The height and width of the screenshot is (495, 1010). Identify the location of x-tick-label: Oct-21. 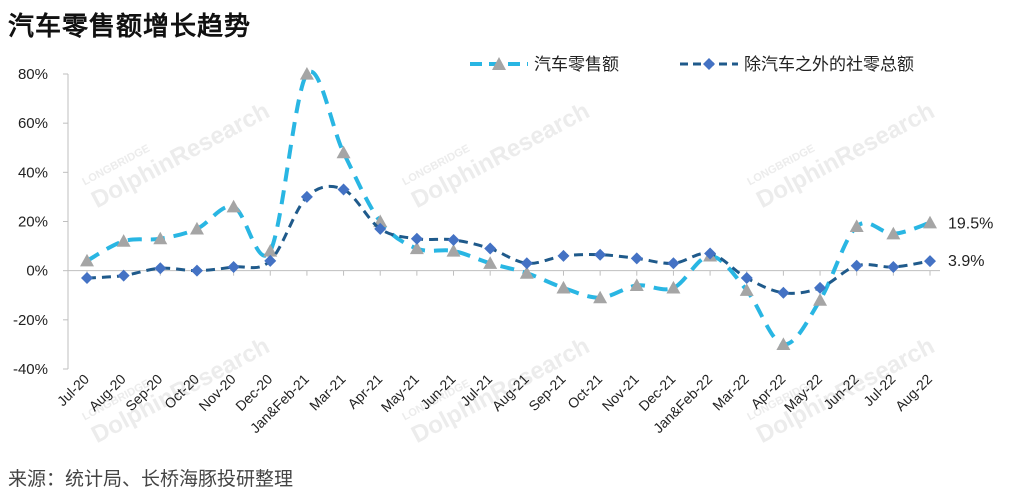
(584, 391).